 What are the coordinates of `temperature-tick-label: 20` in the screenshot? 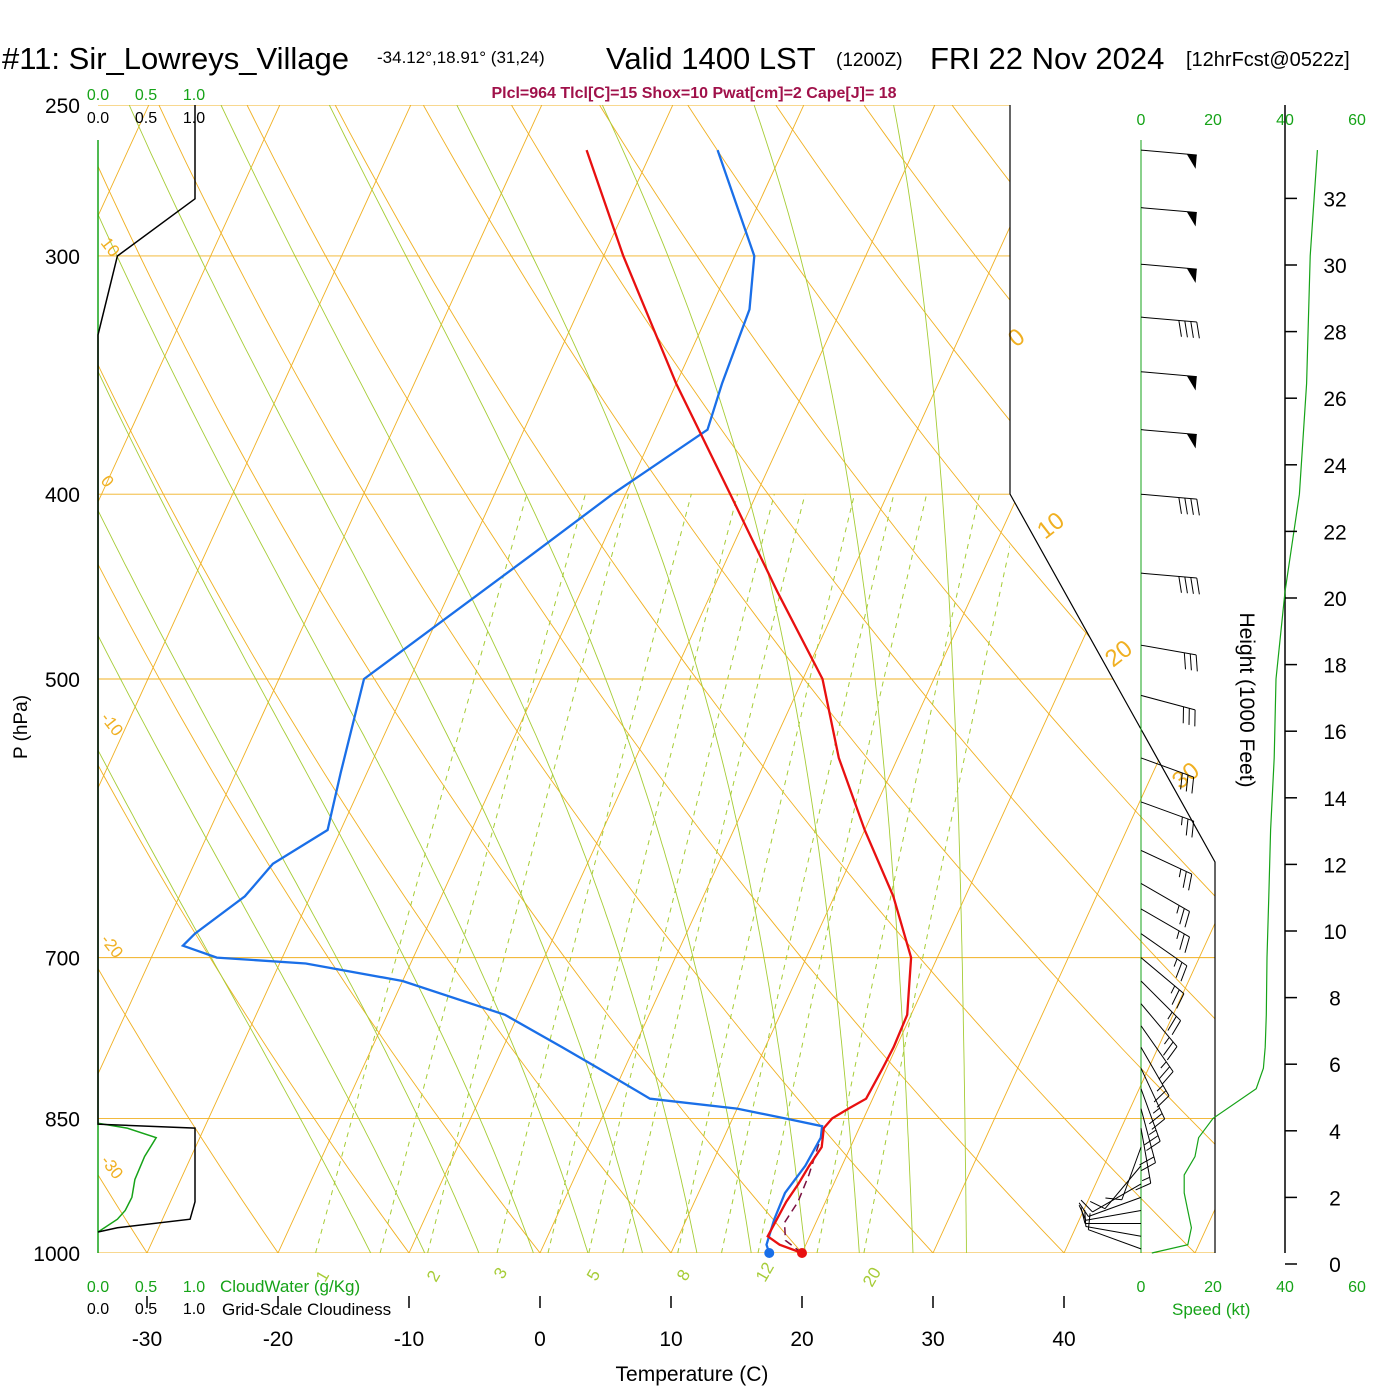 It's located at (801, 1339).